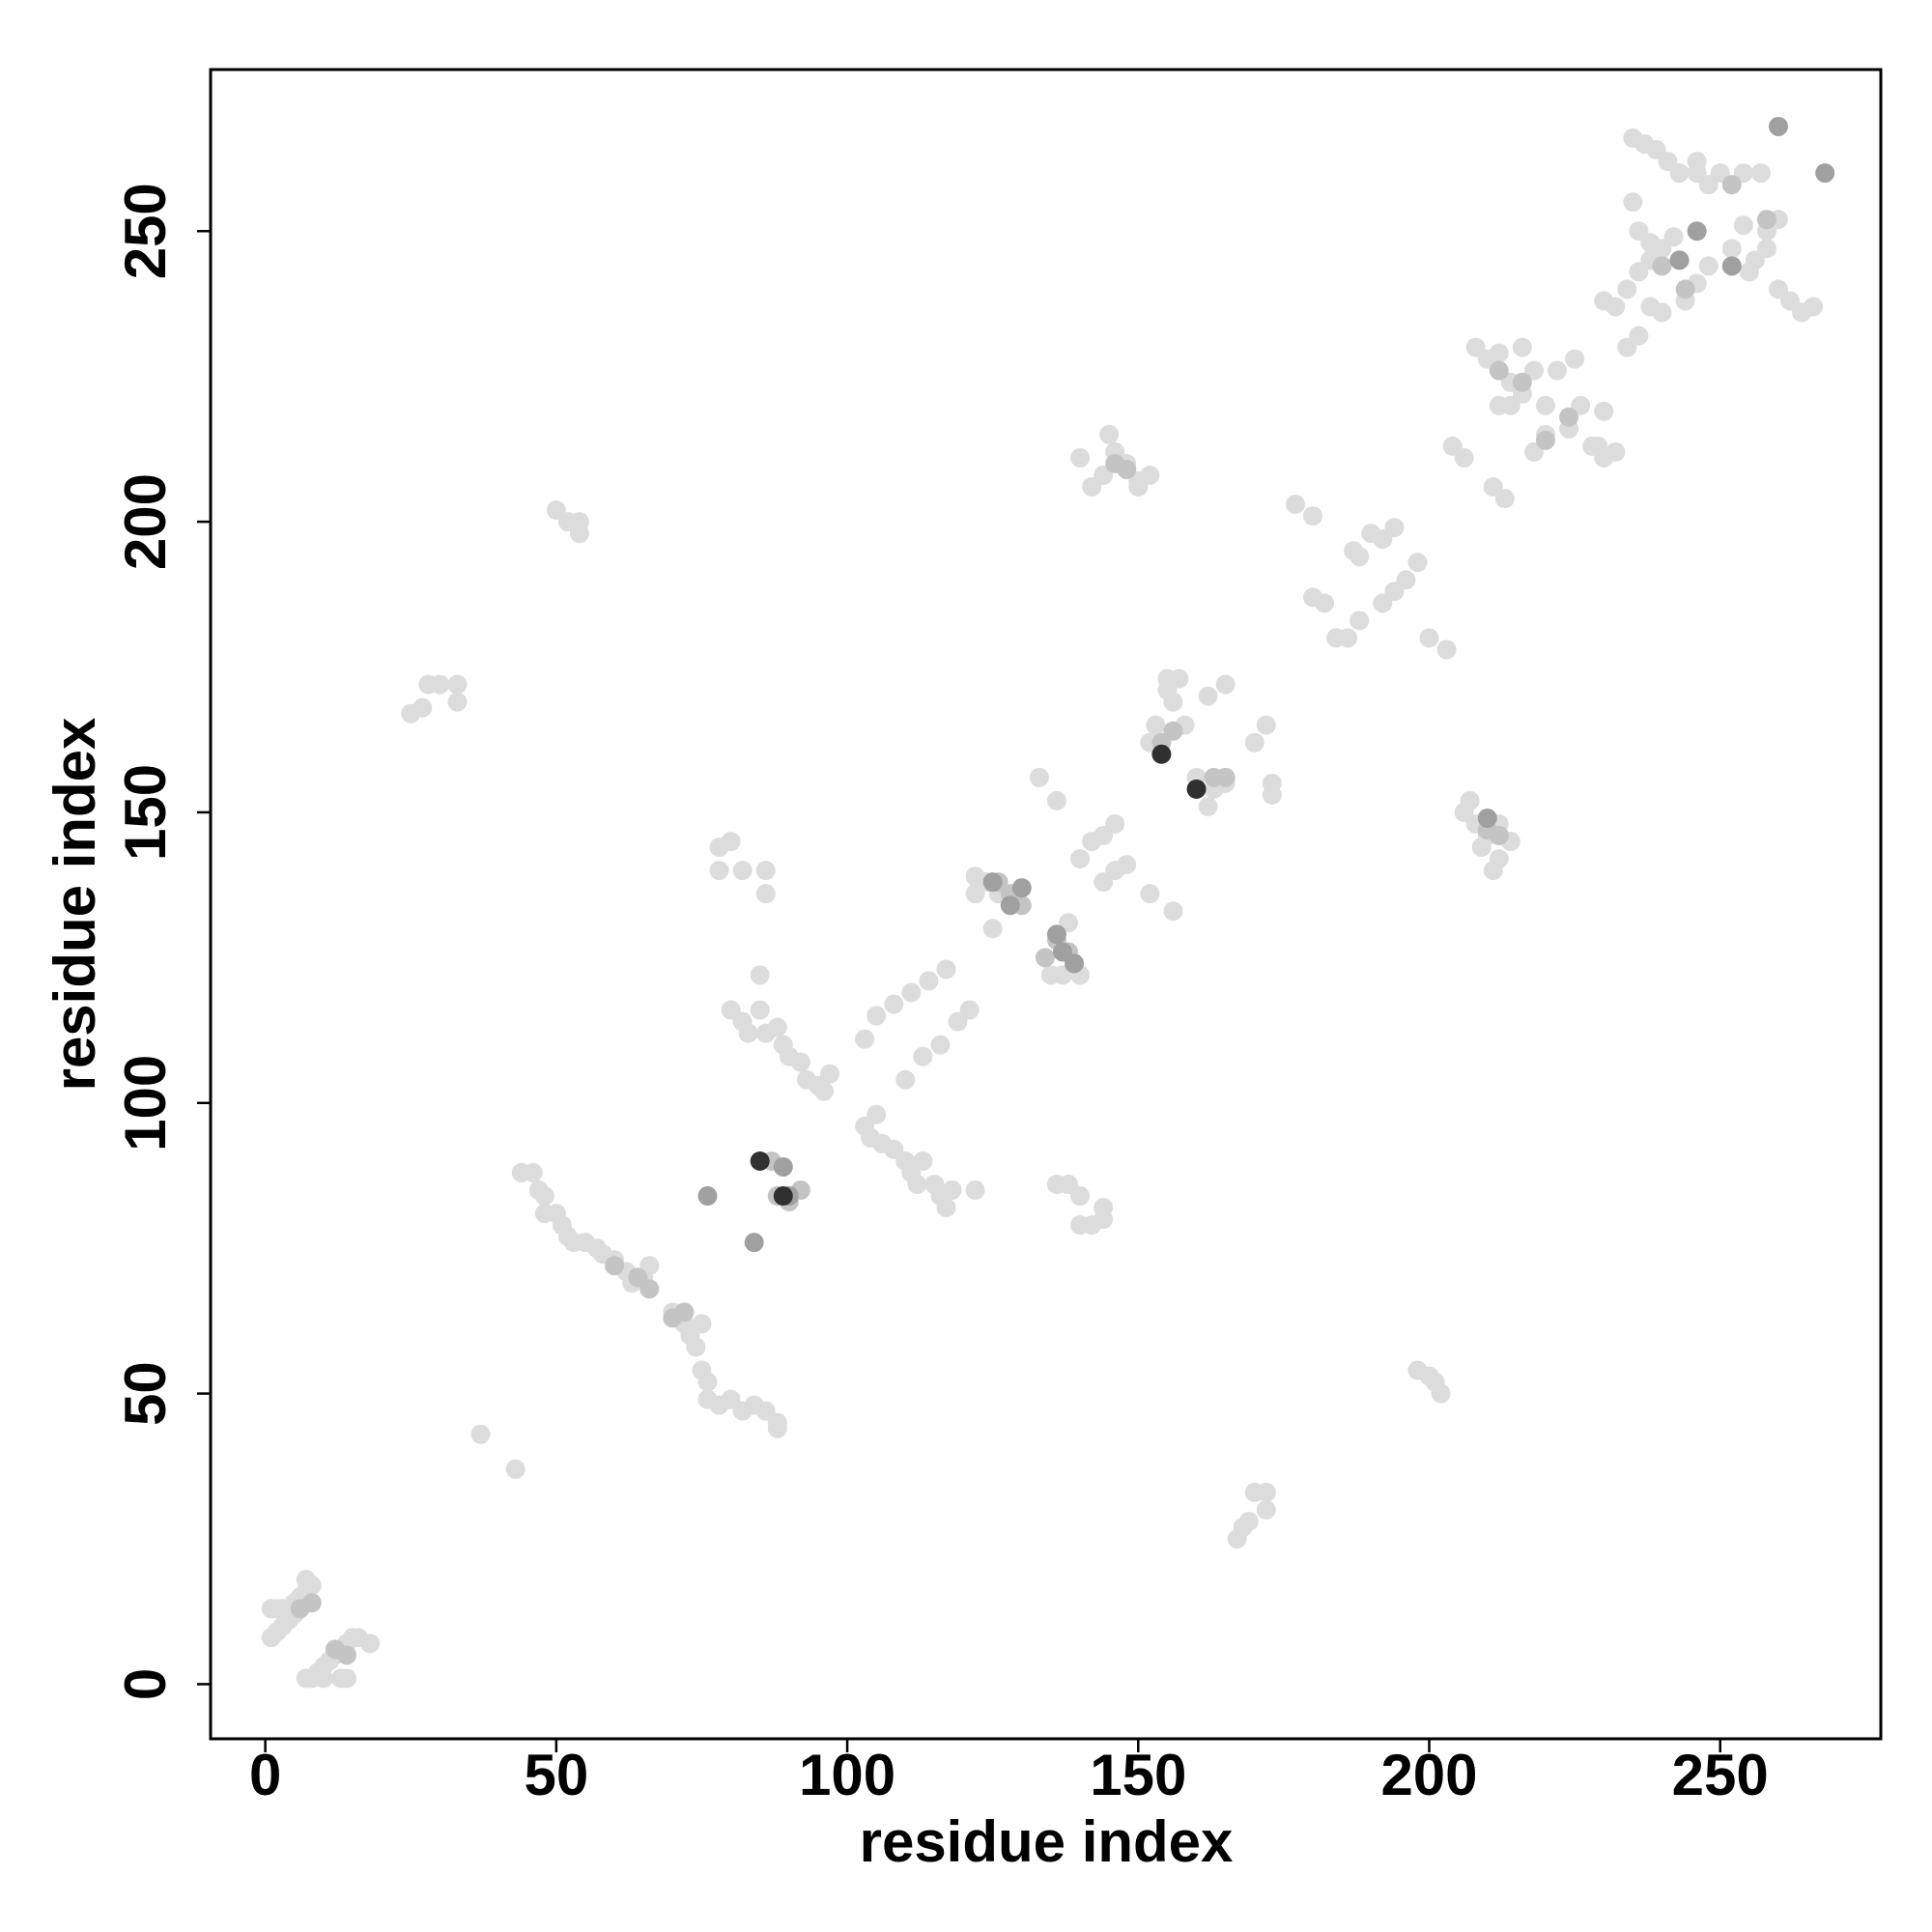 The width and height of the screenshot is (1932, 1932). Describe the element at coordinates (556, 1775) in the screenshot. I see `x-tick-label: 50` at that location.